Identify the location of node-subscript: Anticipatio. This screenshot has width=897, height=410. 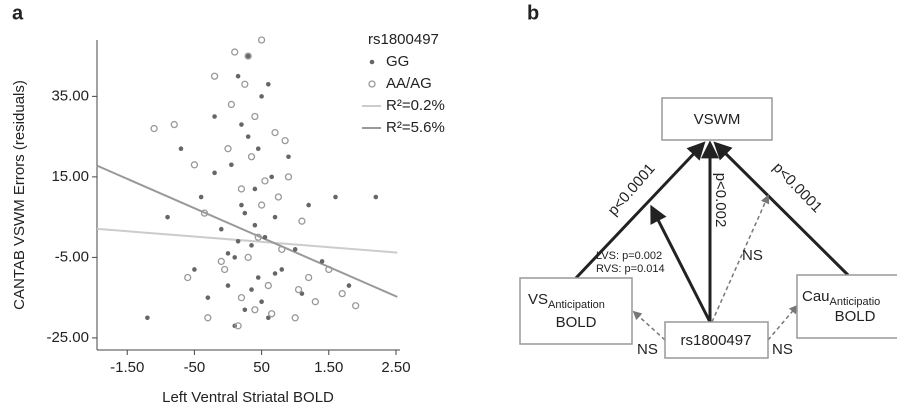
(855, 302).